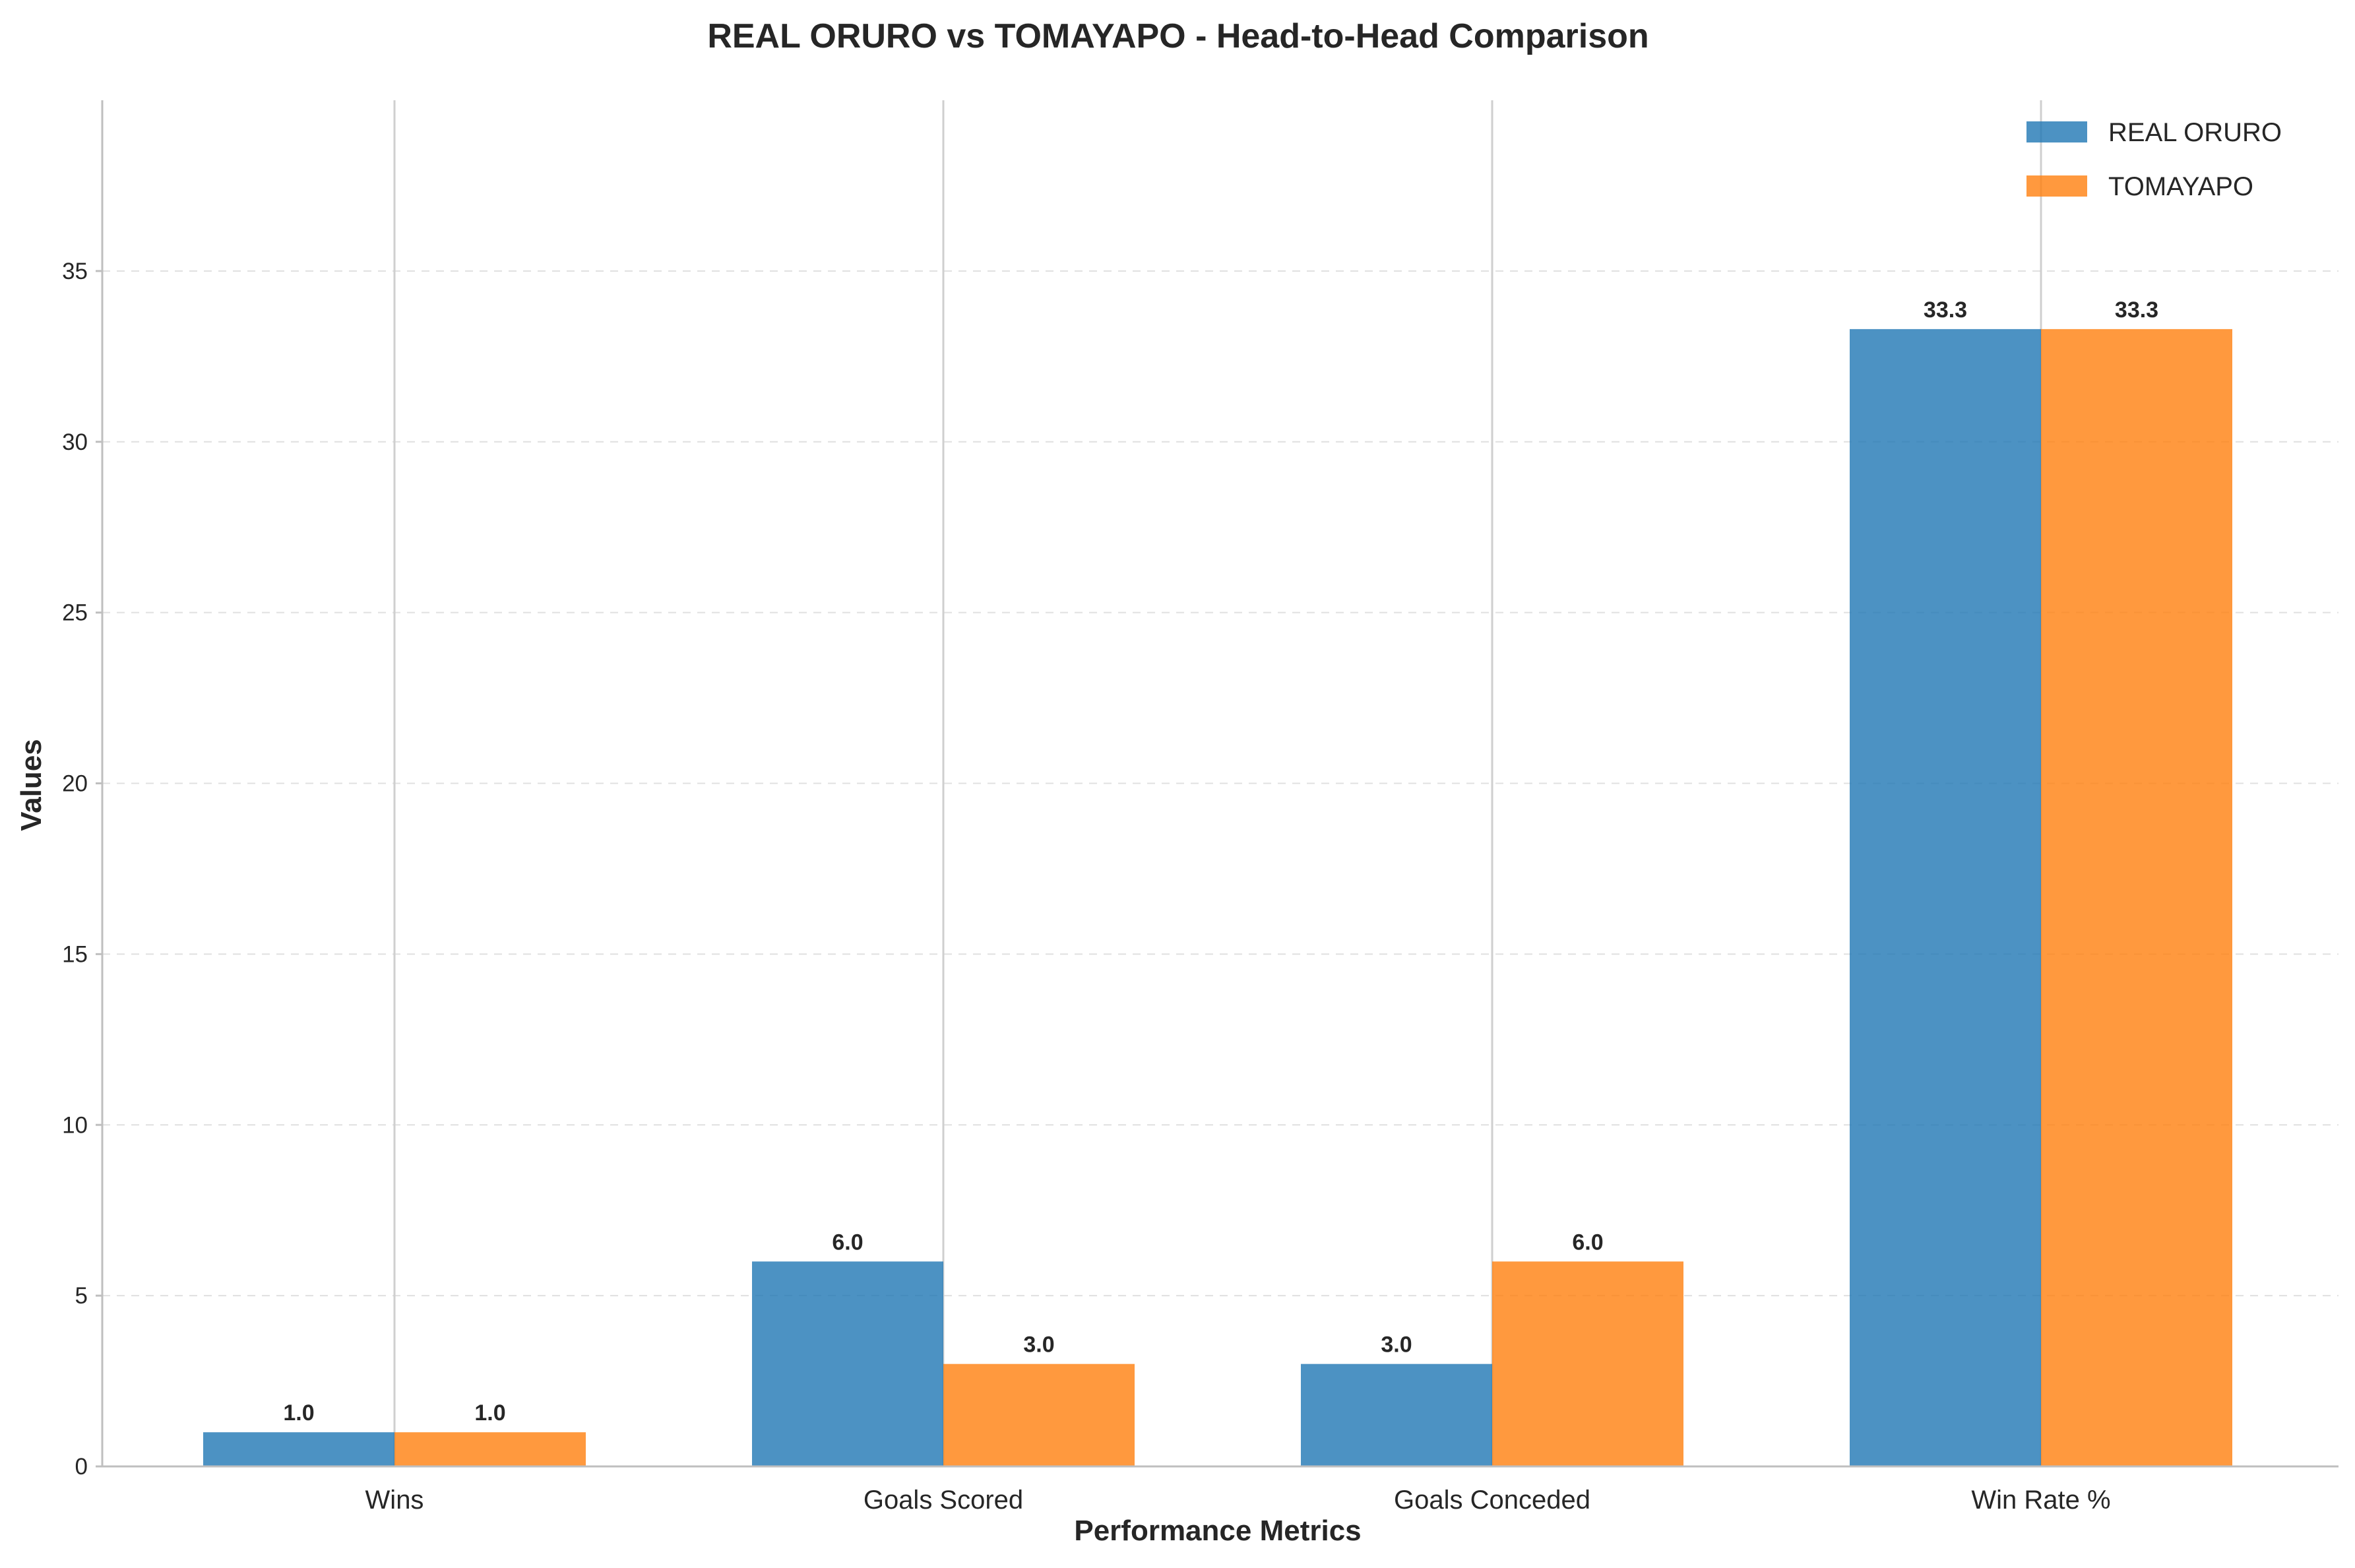 The image size is (2355, 1568). I want to click on y-tick-label: 5, so click(81, 1296).